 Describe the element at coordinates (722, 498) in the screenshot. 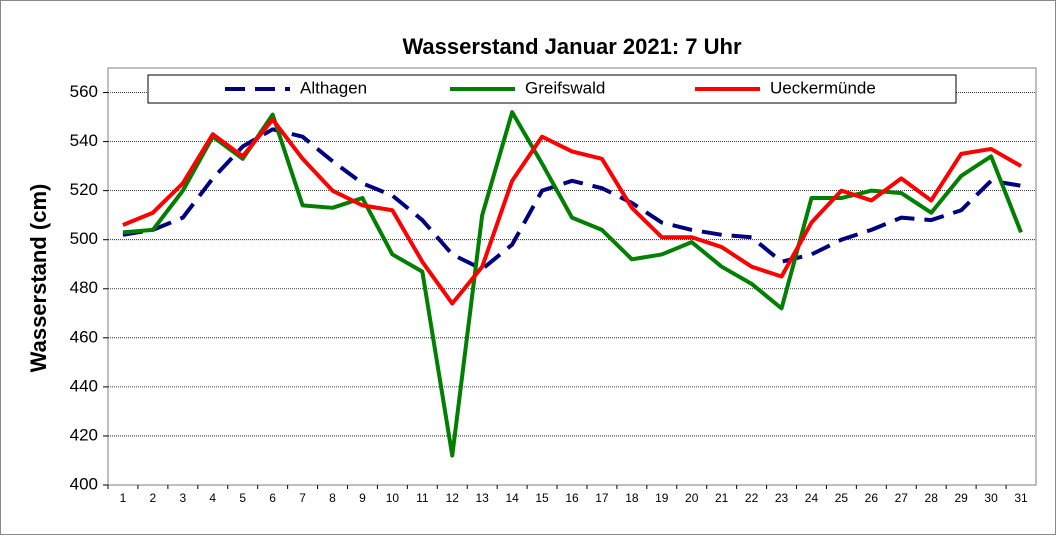

I see `x-tick-label: 21` at that location.